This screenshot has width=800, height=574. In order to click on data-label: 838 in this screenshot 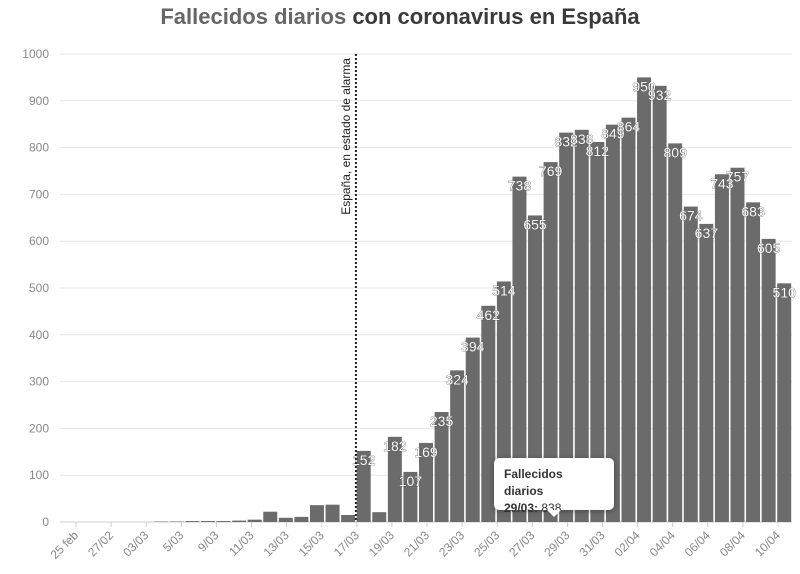, I will do `click(582, 139)`.